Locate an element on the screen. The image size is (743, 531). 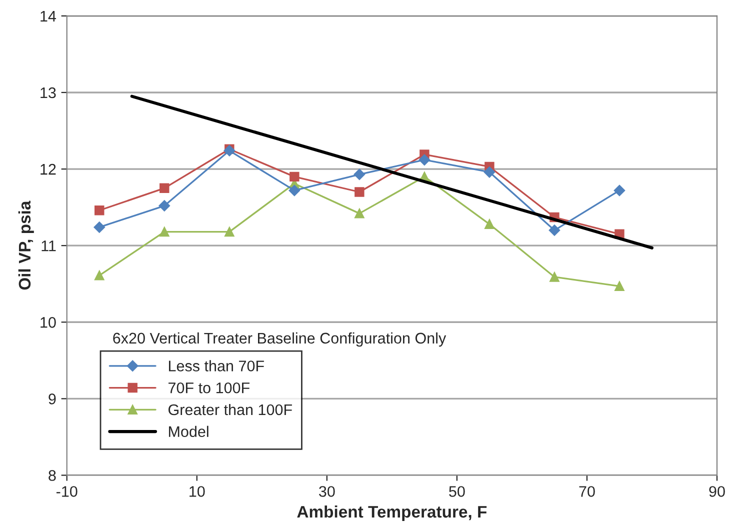
x-tick-label: 10 is located at coordinates (197, 491).